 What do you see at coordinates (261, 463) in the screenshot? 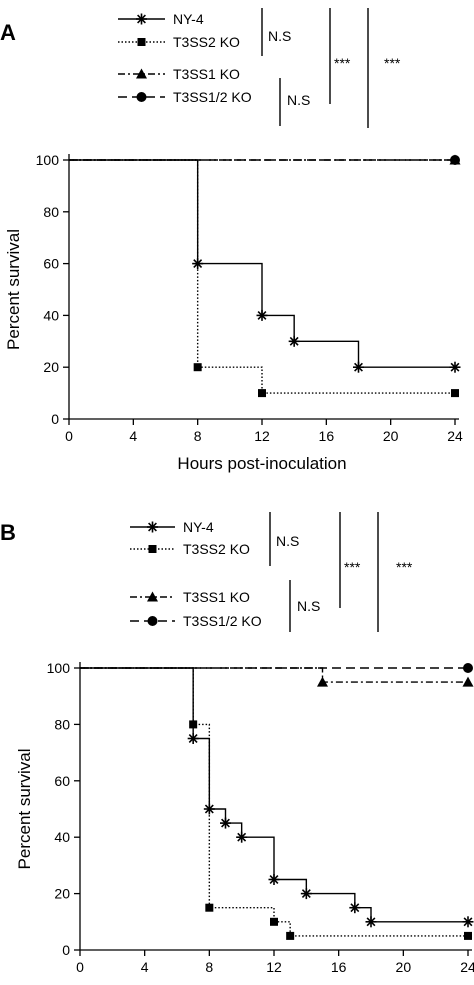
I see `x-axis-label: Hours post-inoculation` at bounding box center [261, 463].